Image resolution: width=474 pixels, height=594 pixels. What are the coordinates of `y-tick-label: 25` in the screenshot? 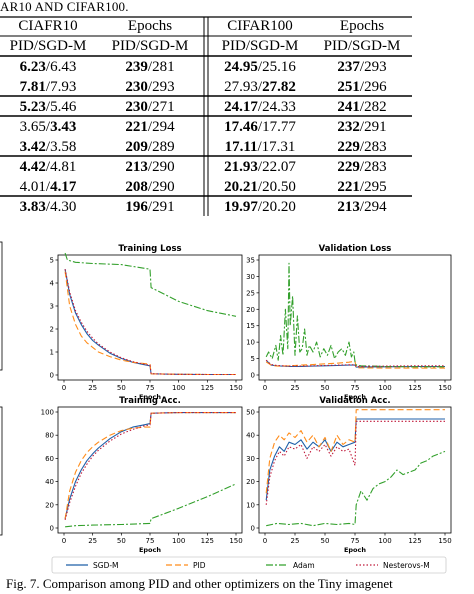 It's located at (250, 293).